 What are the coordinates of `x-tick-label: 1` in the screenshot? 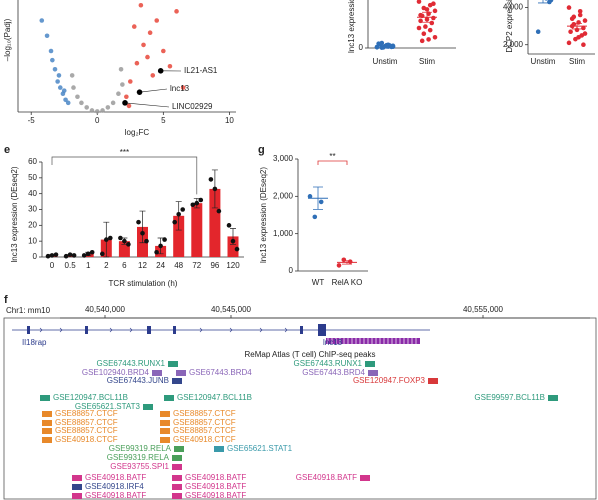 It's located at (88, 265).